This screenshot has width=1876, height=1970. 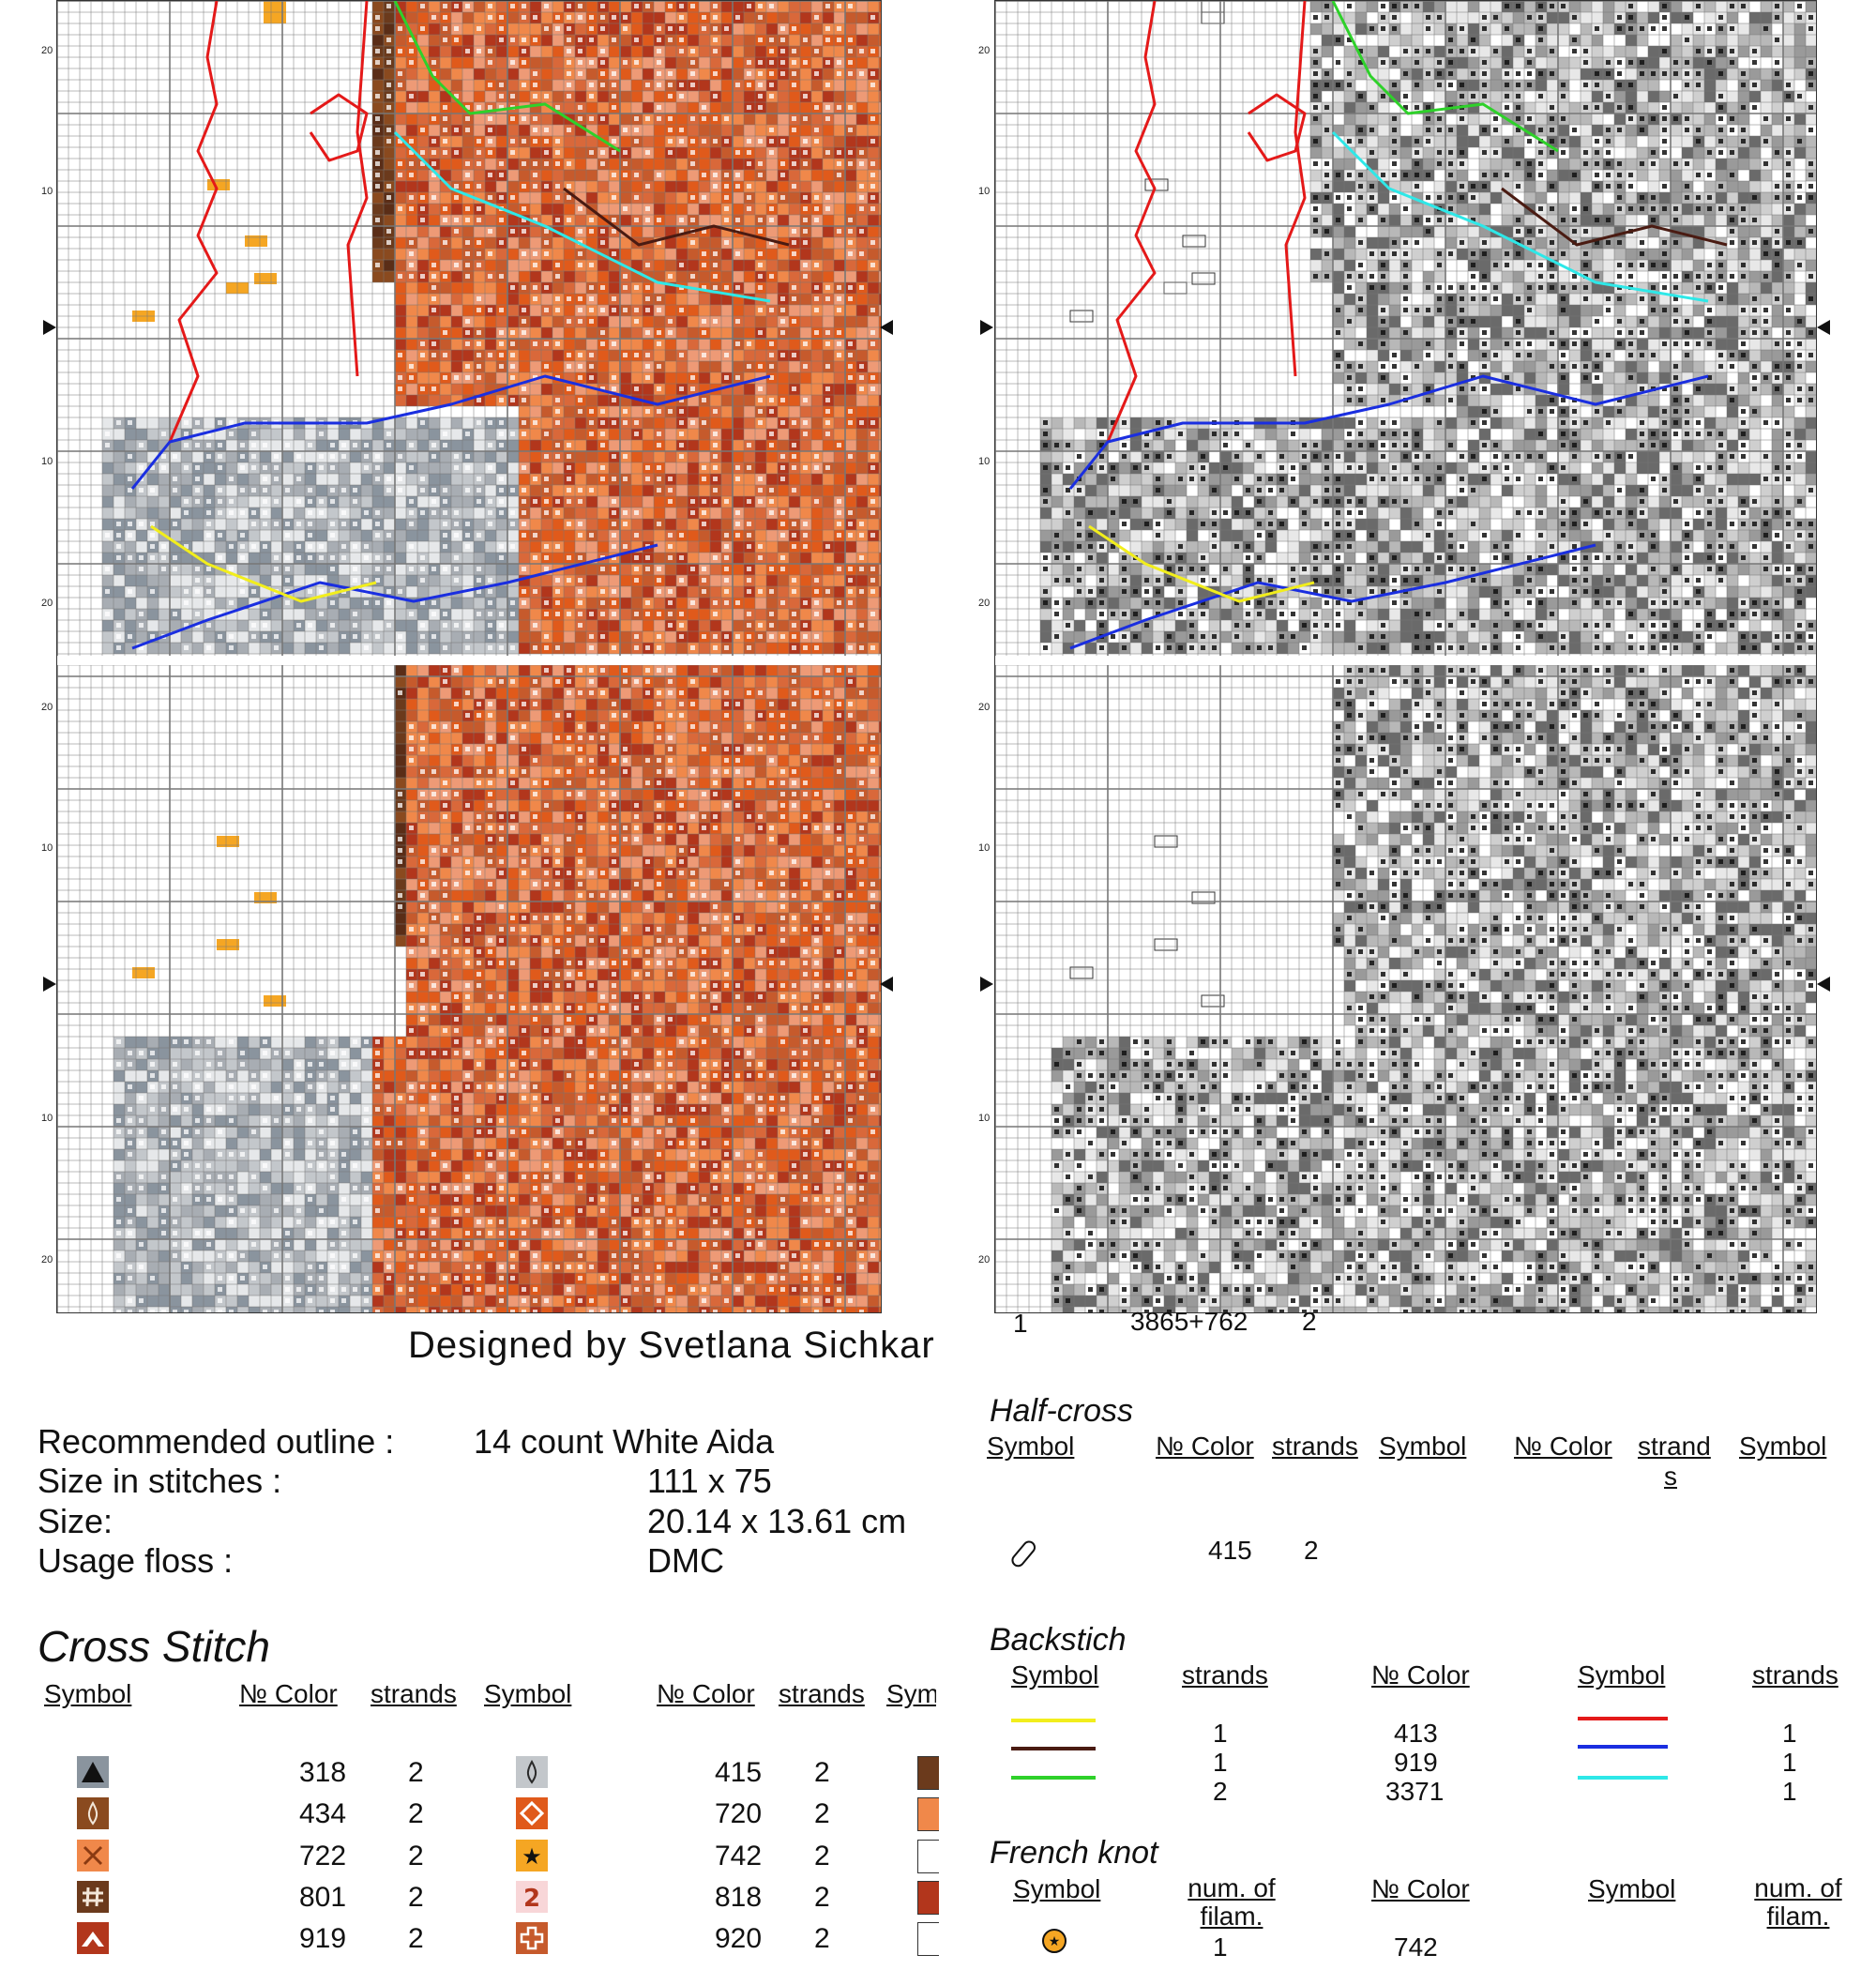 I want to click on cs-color-value: 818, so click(x=739, y=1898).